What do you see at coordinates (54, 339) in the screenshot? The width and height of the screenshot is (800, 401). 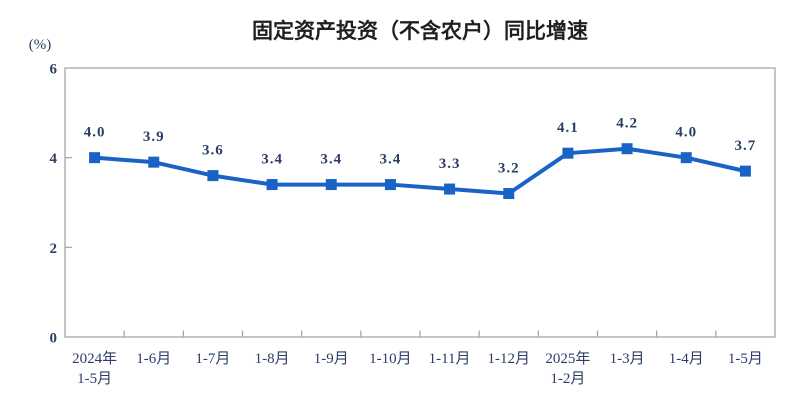 I see `y-tick-label: 0` at bounding box center [54, 339].